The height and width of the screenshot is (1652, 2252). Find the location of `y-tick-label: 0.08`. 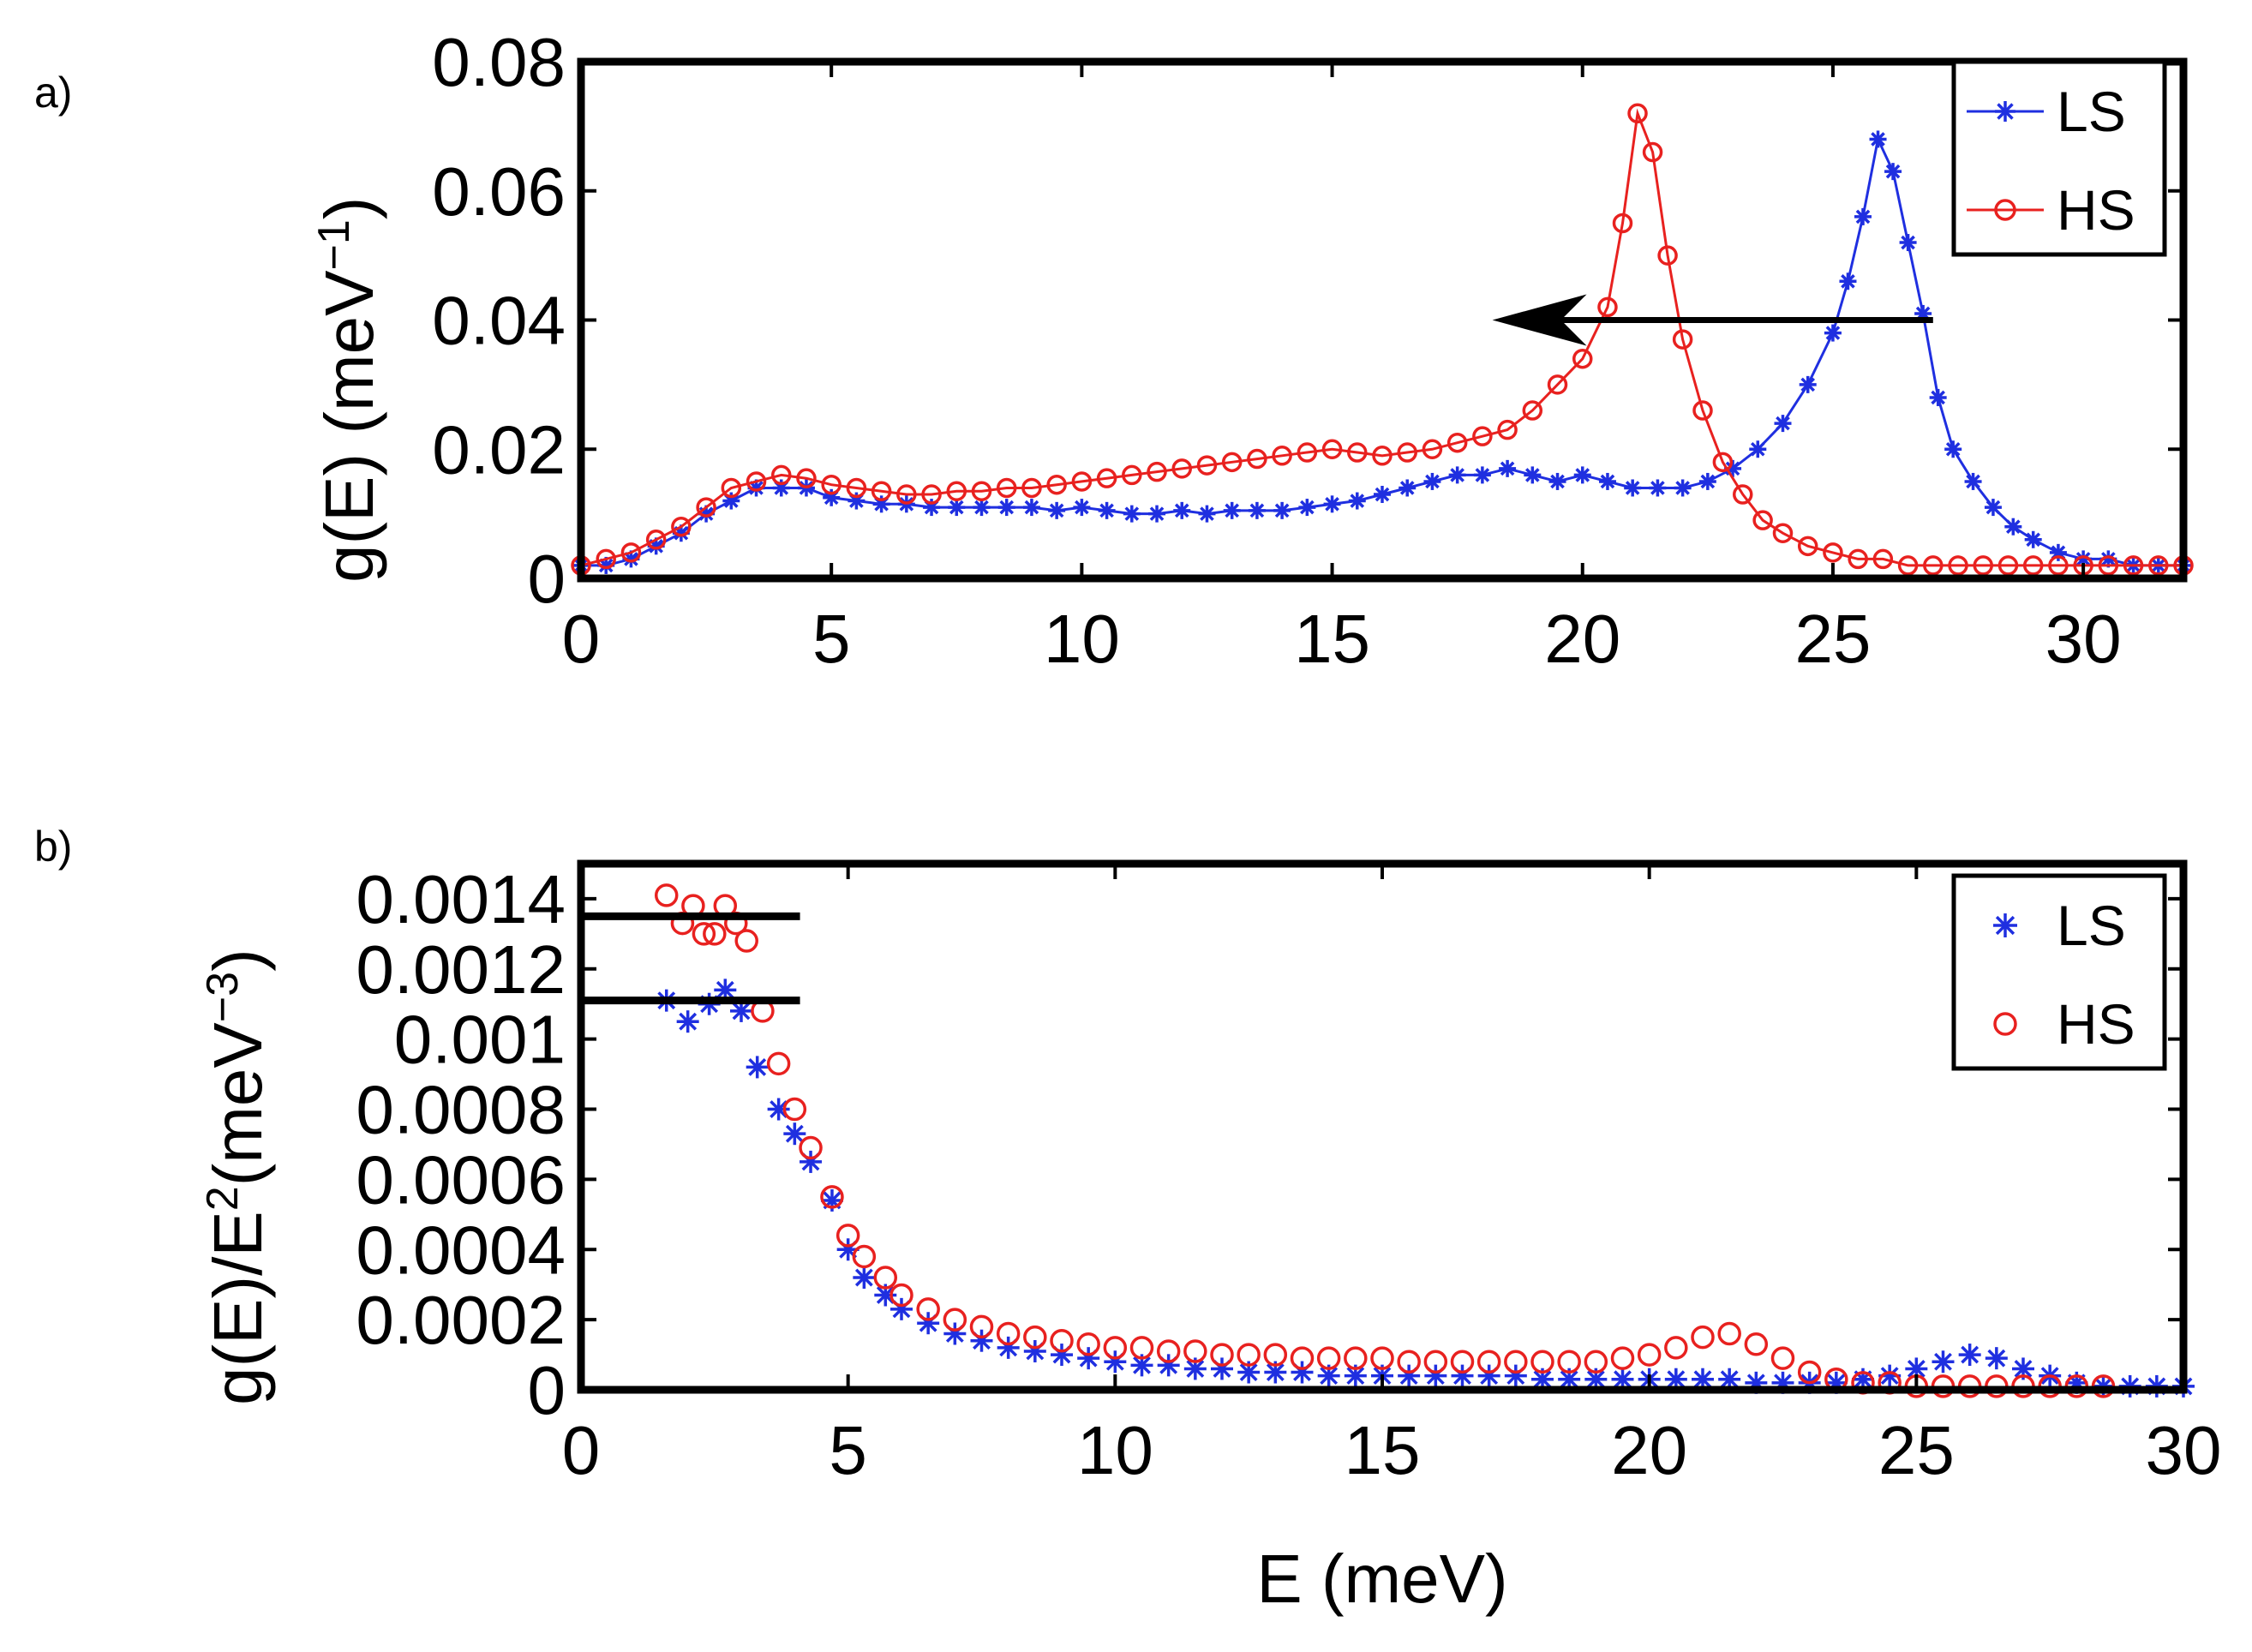

y-tick-label: 0.08 is located at coordinates (499, 62).